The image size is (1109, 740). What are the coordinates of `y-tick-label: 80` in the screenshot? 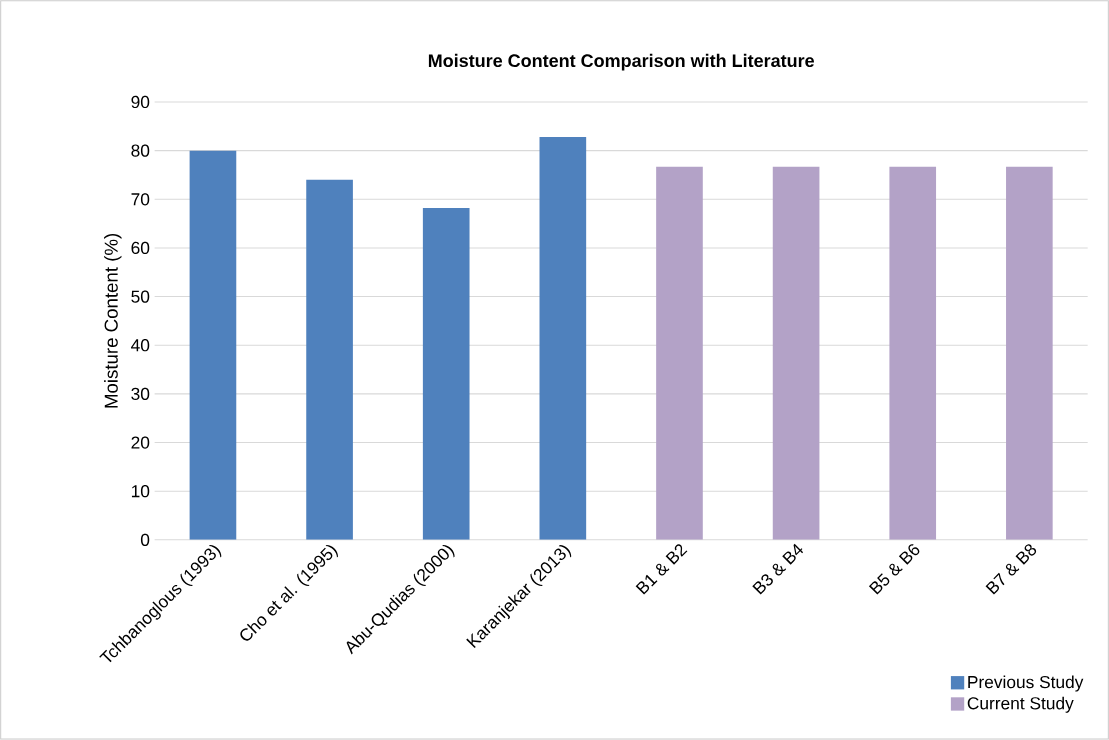 It's located at (140, 150).